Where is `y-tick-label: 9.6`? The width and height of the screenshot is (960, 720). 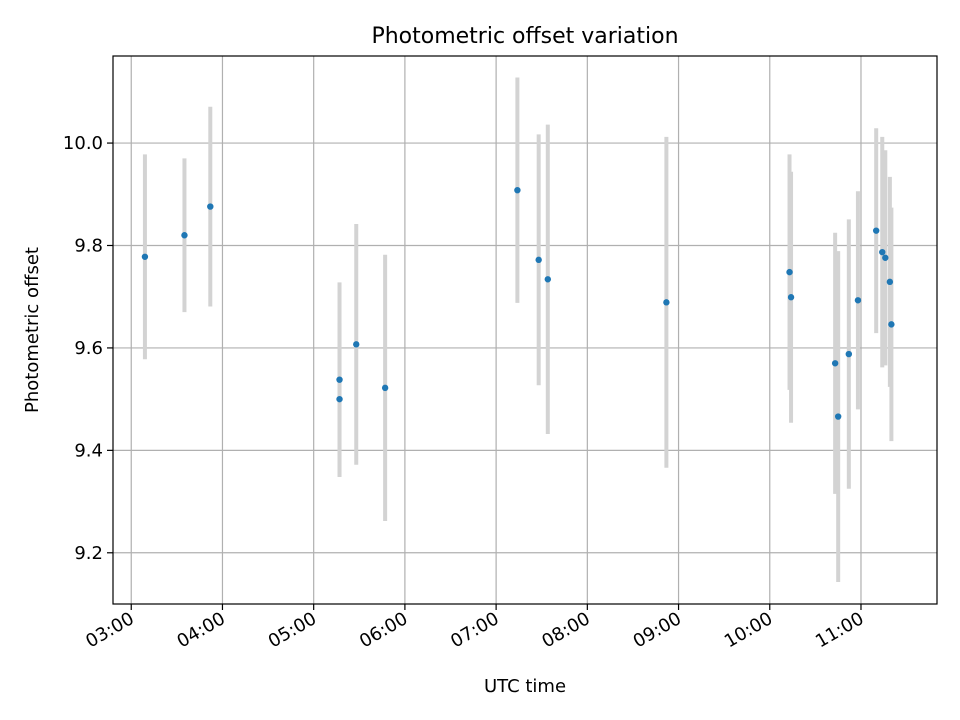
y-tick-label: 9.6 is located at coordinates (88, 348).